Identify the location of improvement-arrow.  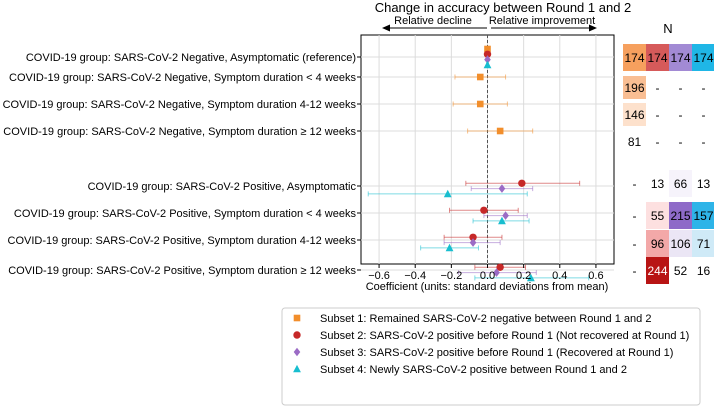
(544, 28).